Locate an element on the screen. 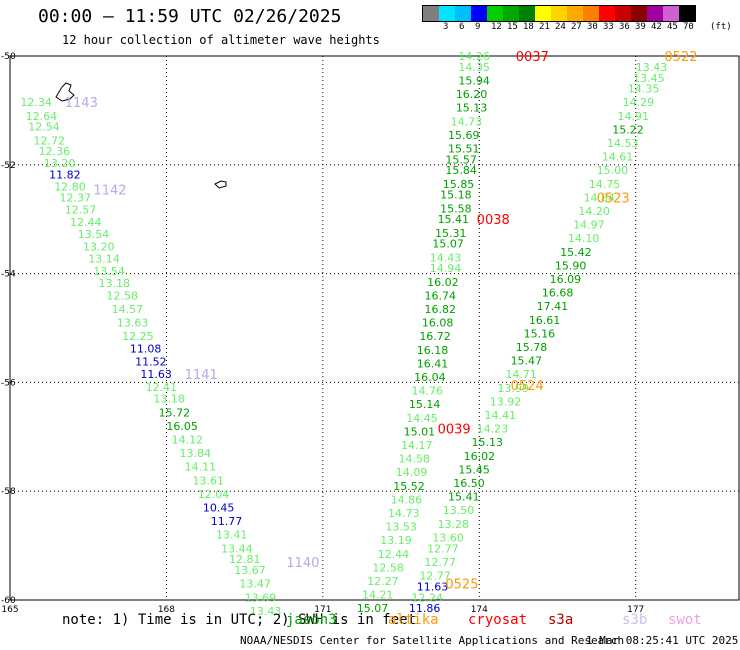 The width and height of the screenshot is (740, 650). wave-height-value: 16.04 is located at coordinates (430, 377).